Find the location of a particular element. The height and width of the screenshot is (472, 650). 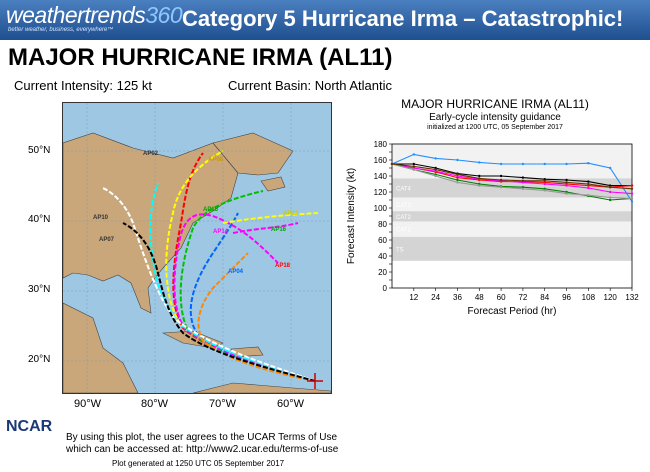

page-title: MAJOR HURRICANE IRMA (AL11) is located at coordinates (200, 57).